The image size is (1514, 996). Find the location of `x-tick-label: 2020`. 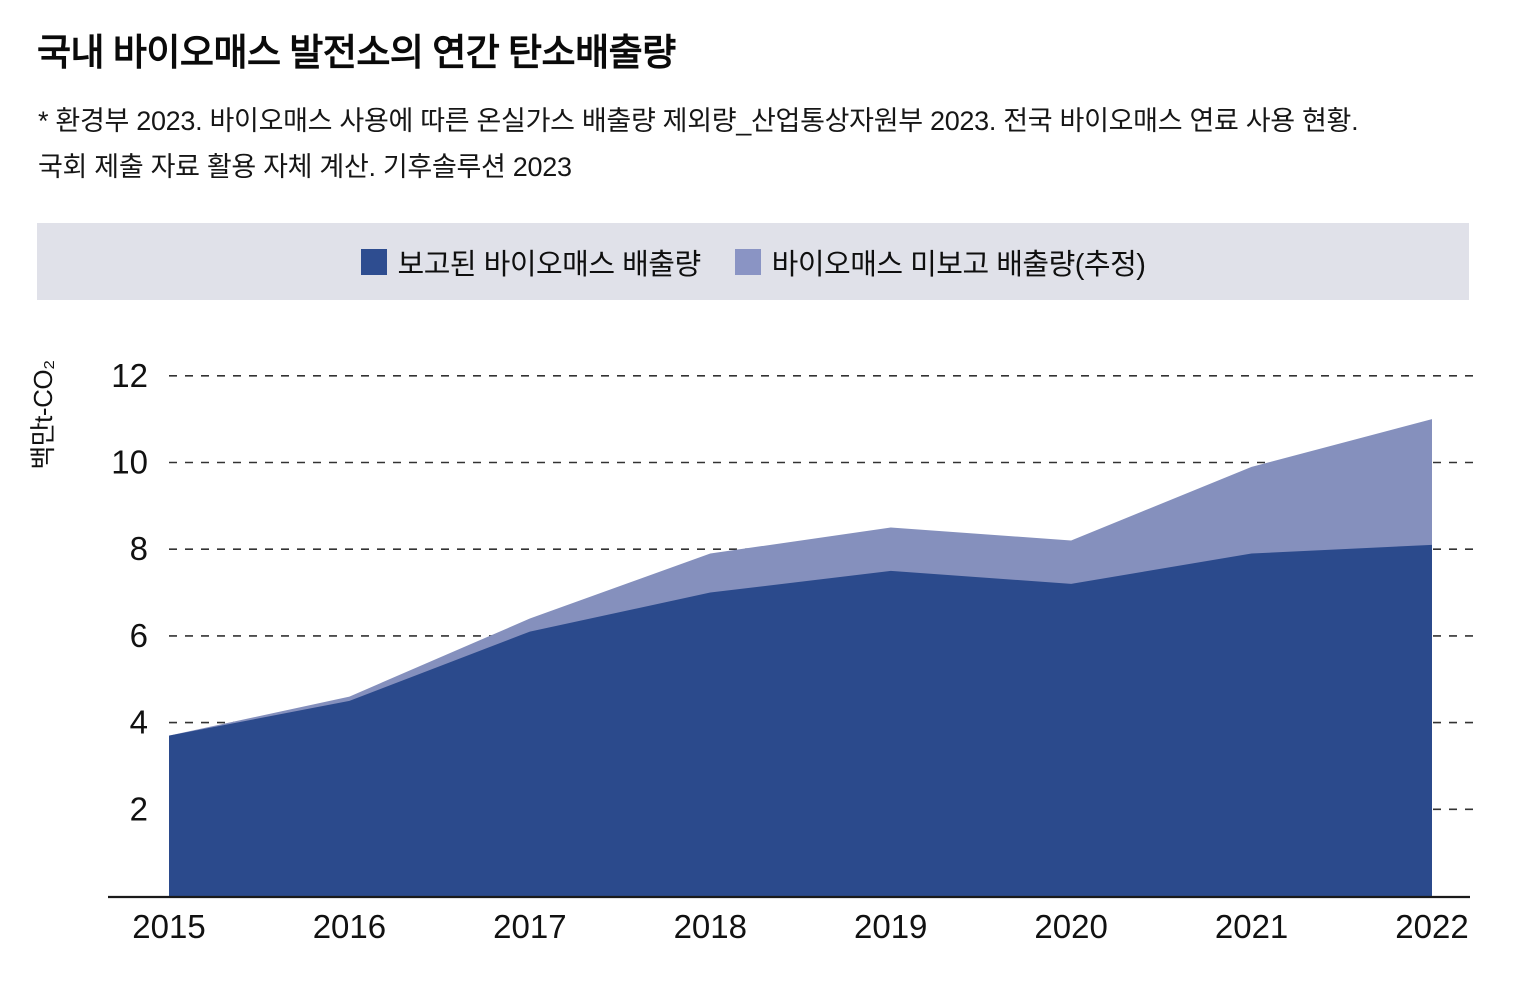

x-tick-label: 2020 is located at coordinates (1070, 926).